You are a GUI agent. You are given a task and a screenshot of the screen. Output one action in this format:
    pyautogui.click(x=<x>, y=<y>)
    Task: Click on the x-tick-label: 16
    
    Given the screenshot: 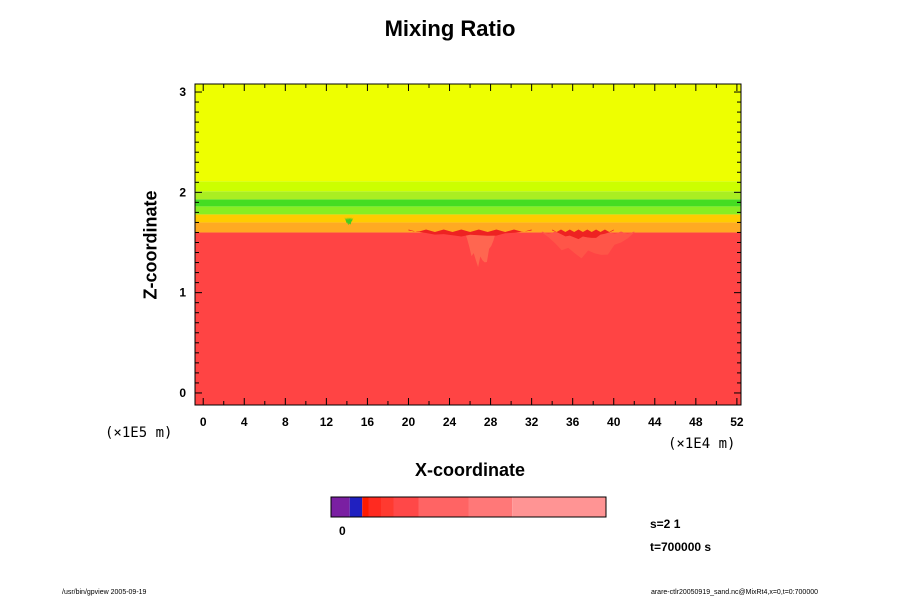 What is the action you would take?
    pyautogui.click(x=368, y=422)
    